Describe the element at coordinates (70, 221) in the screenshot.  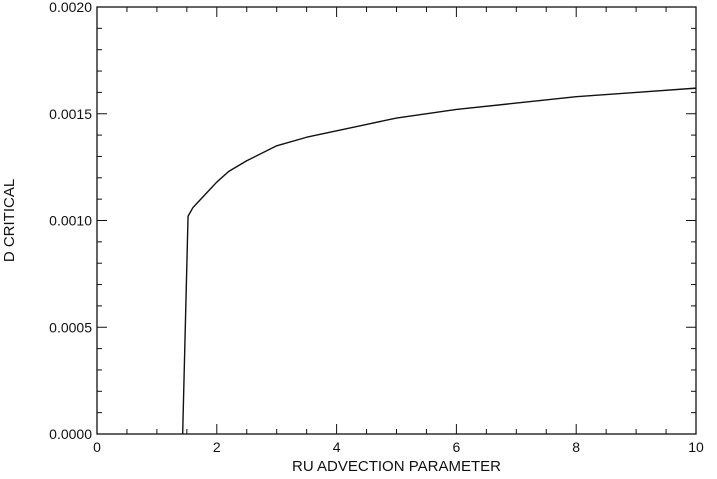
I see `y-tick-label: 0.0010` at that location.